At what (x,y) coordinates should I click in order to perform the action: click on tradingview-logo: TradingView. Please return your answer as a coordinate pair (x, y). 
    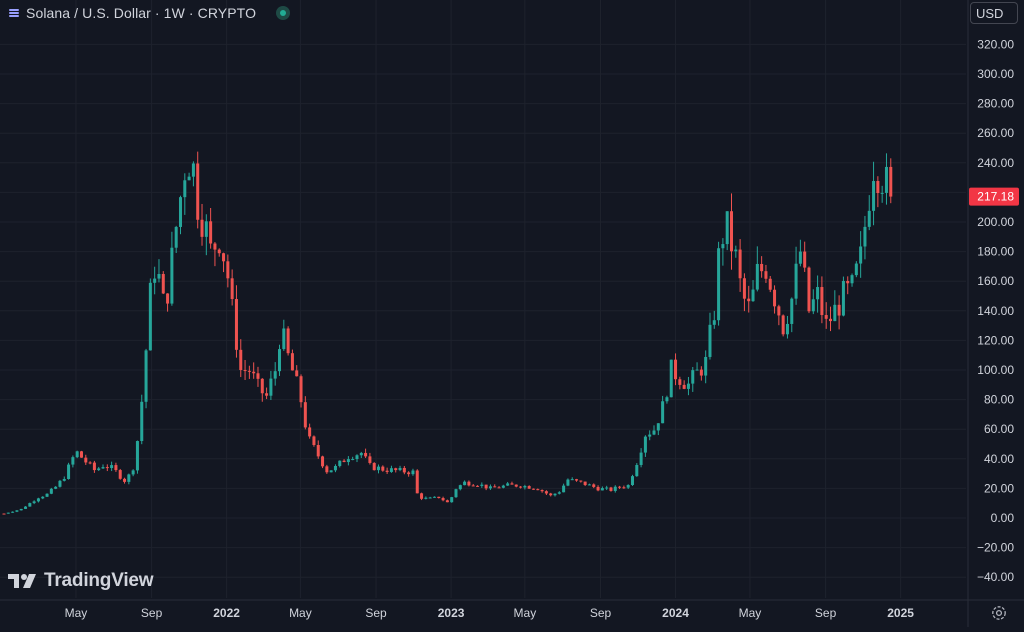
    Looking at the image, I should click on (81, 581).